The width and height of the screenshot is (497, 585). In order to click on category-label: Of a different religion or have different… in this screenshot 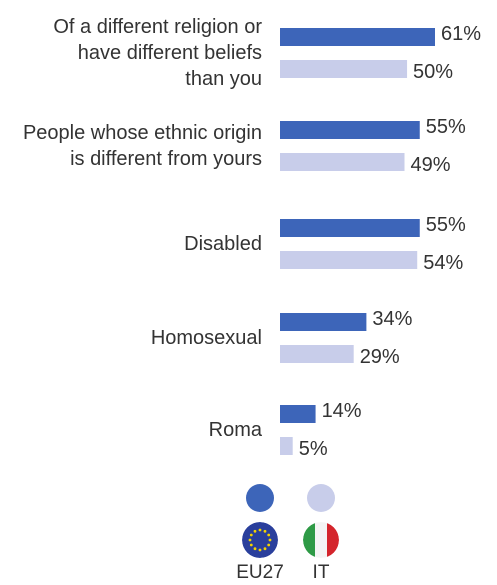, I will do `click(157, 53)`.